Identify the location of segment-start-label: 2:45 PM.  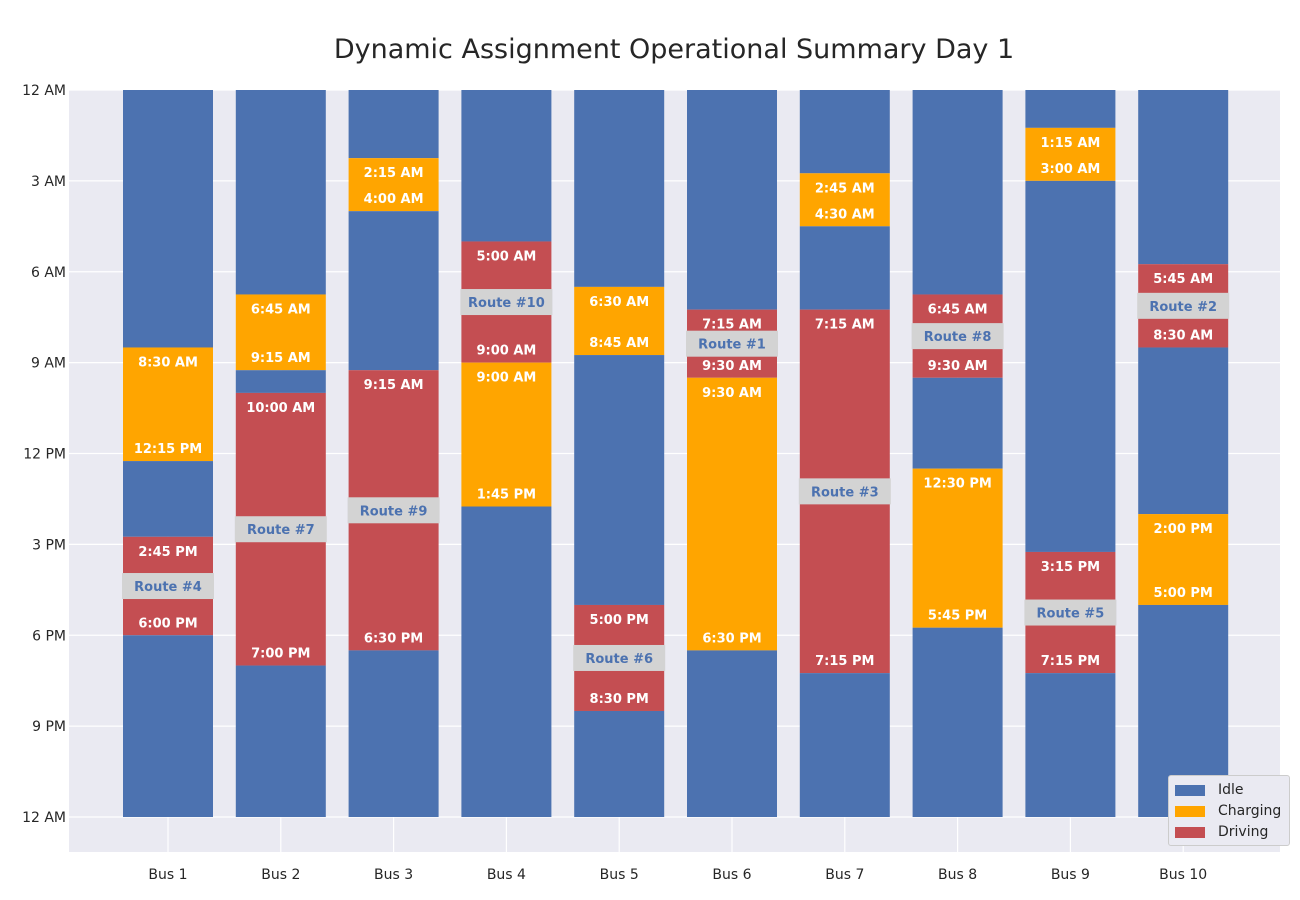
(167, 552).